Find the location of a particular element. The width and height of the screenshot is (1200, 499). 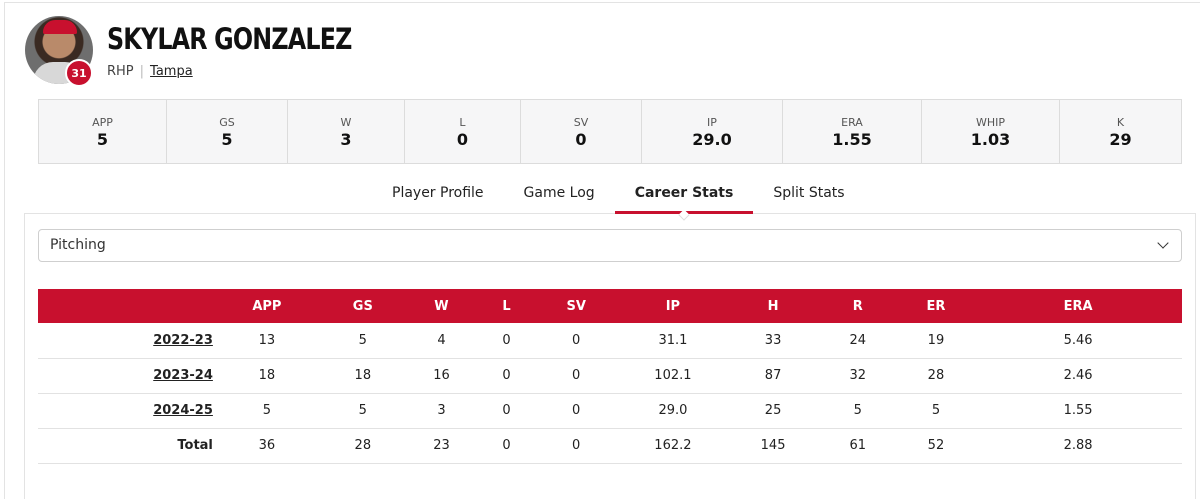

column-header: IP is located at coordinates (673, 306).